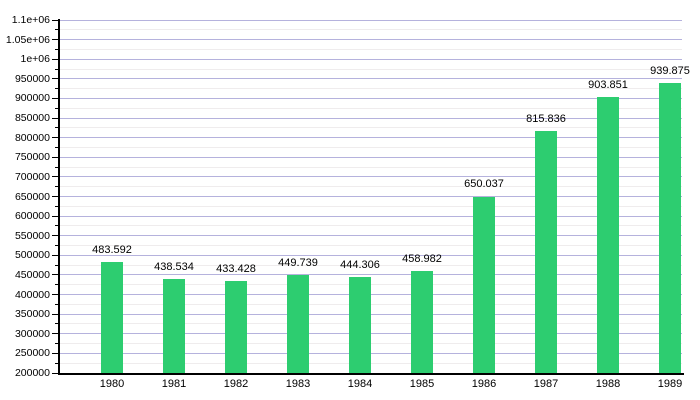 The height and width of the screenshot is (400, 700). What do you see at coordinates (59, 197) in the screenshot?
I see `y-axis-line` at bounding box center [59, 197].